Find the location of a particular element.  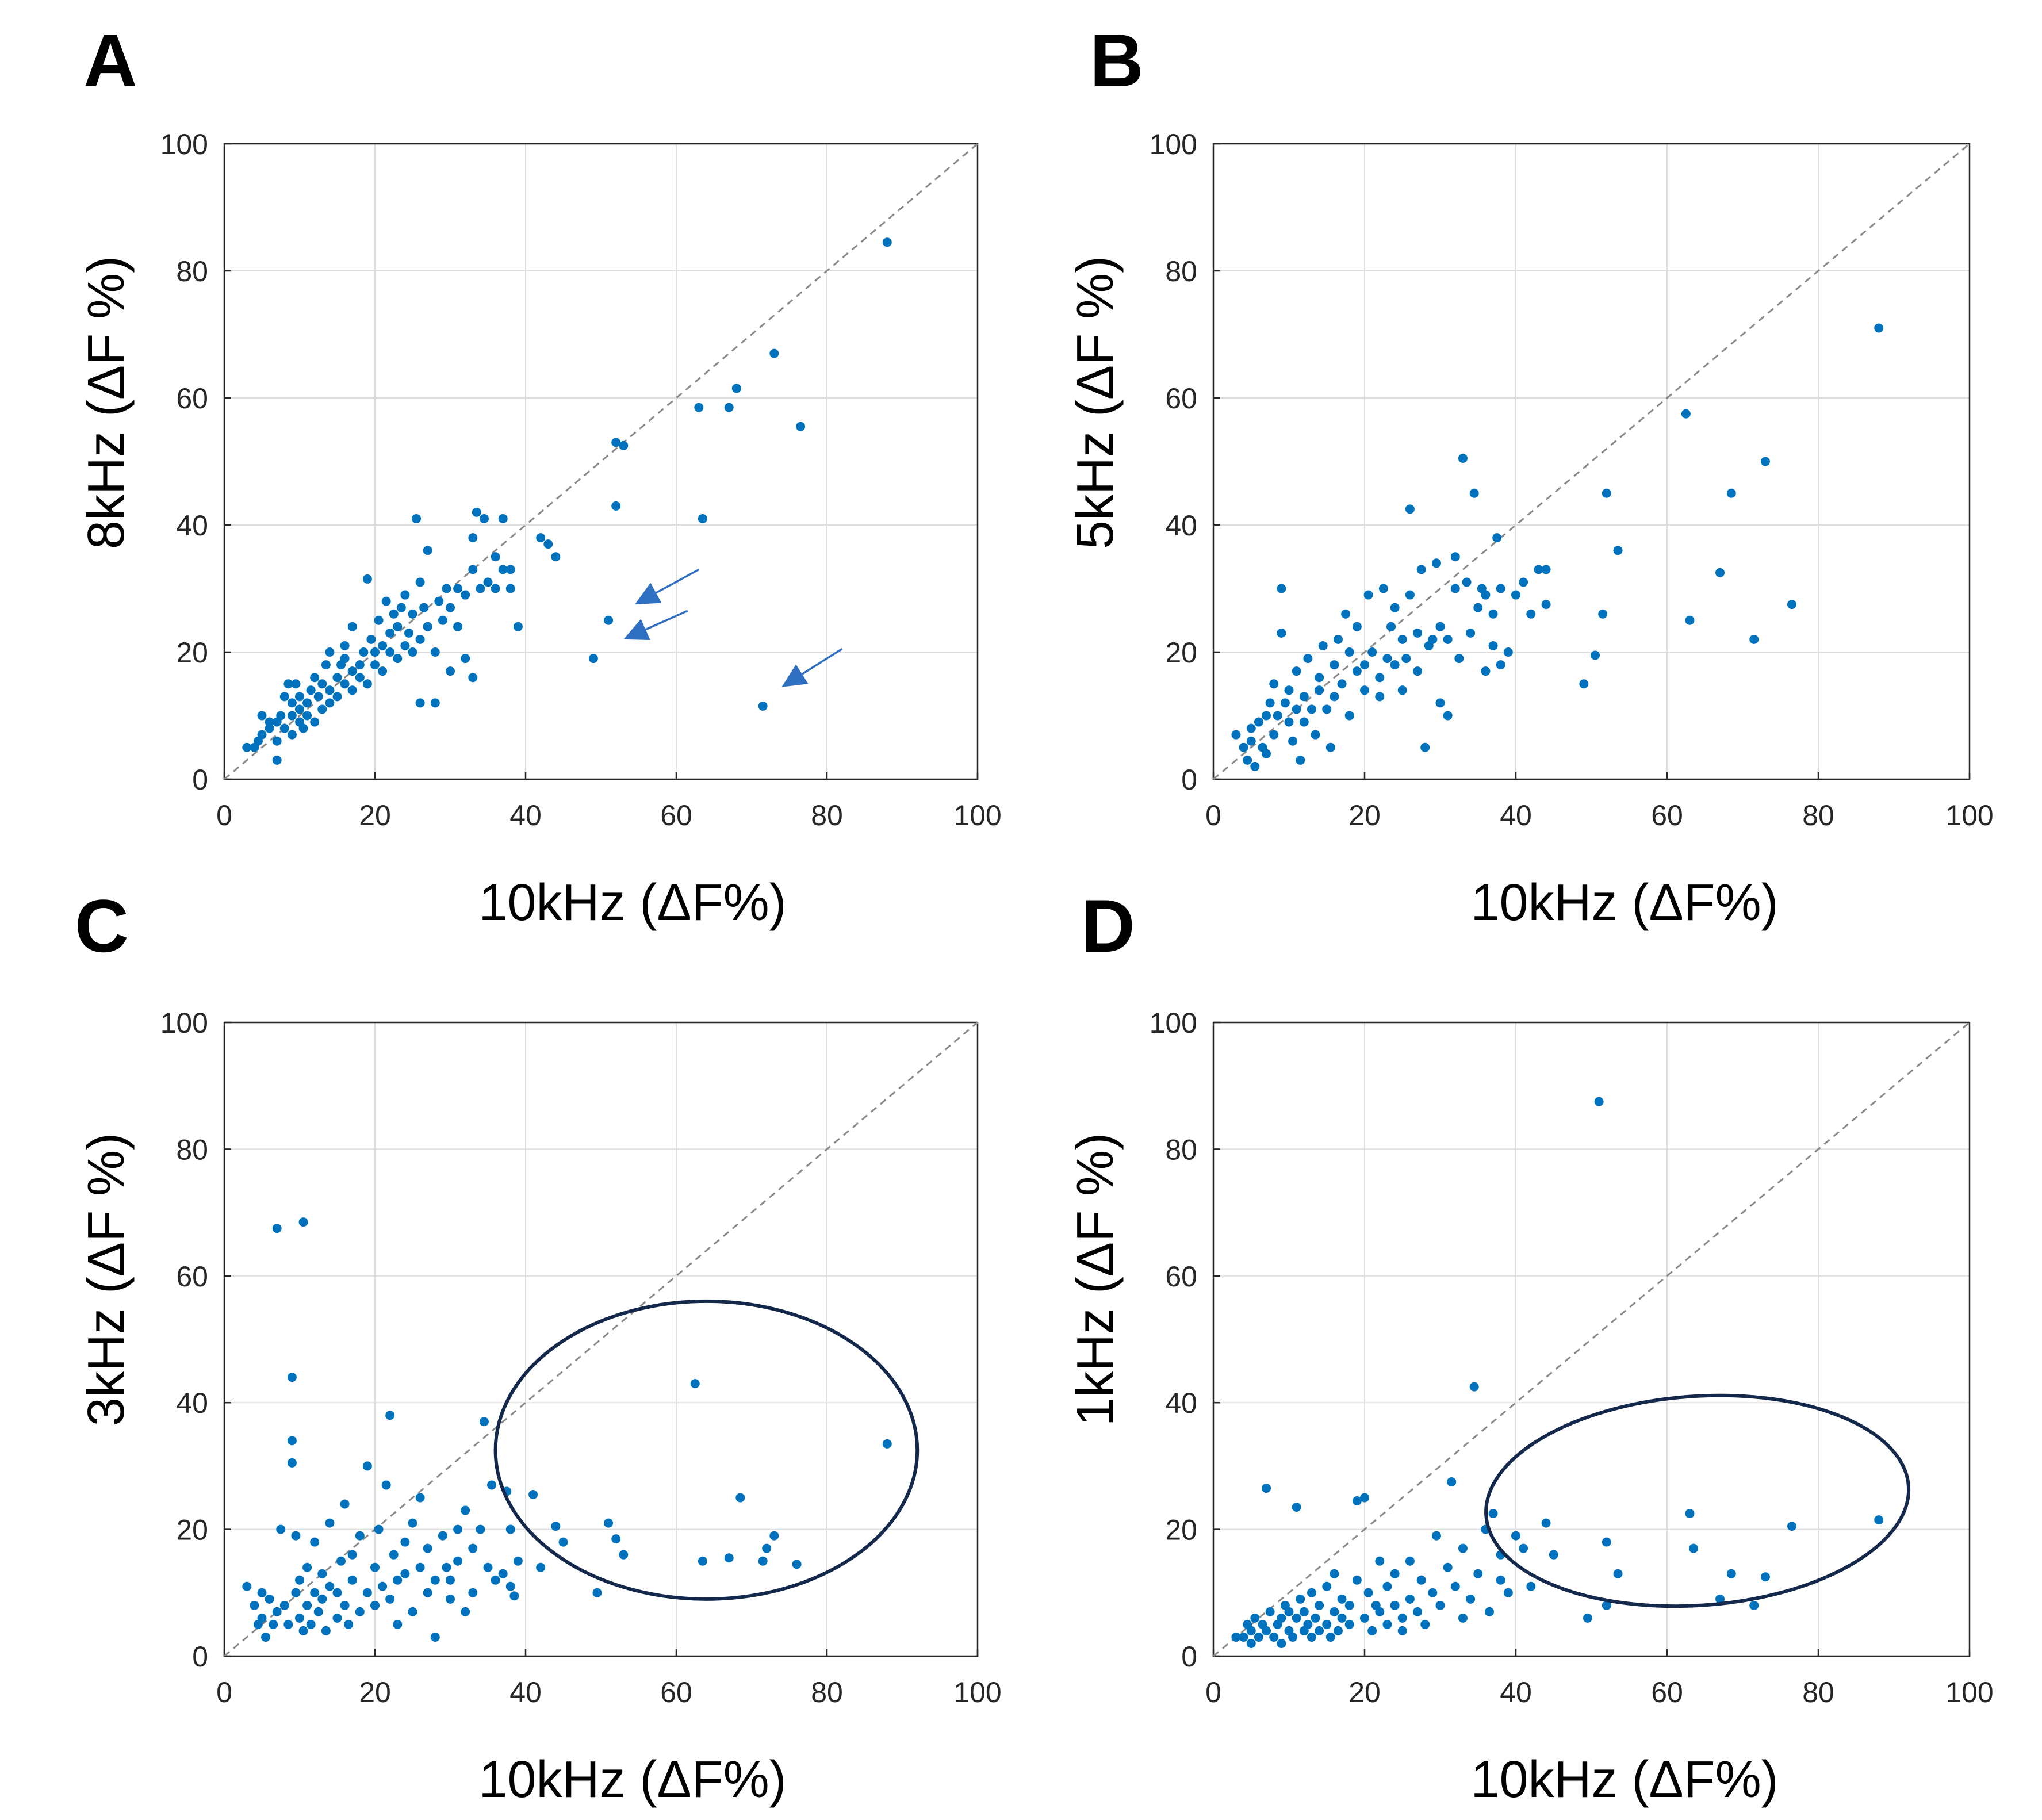

diagonal-reference-line is located at coordinates (601, 461).